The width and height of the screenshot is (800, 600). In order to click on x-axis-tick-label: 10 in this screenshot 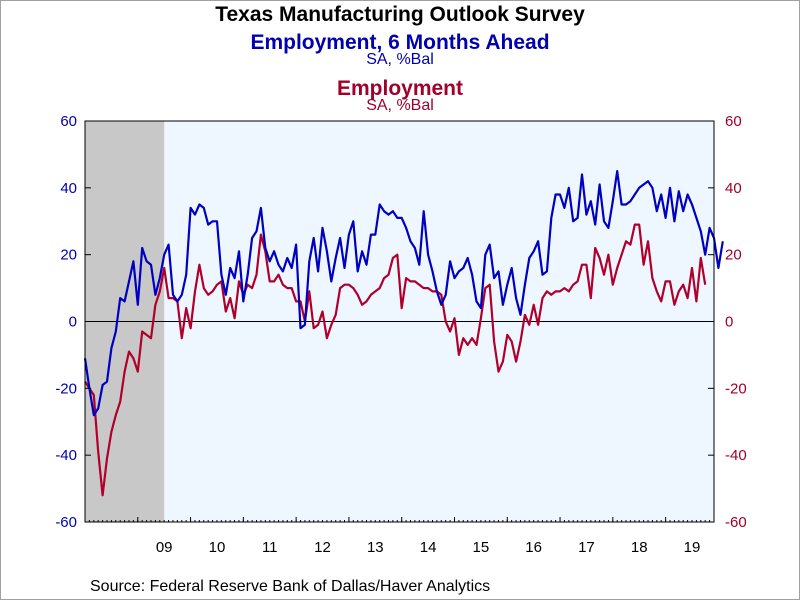, I will do `click(217, 547)`.